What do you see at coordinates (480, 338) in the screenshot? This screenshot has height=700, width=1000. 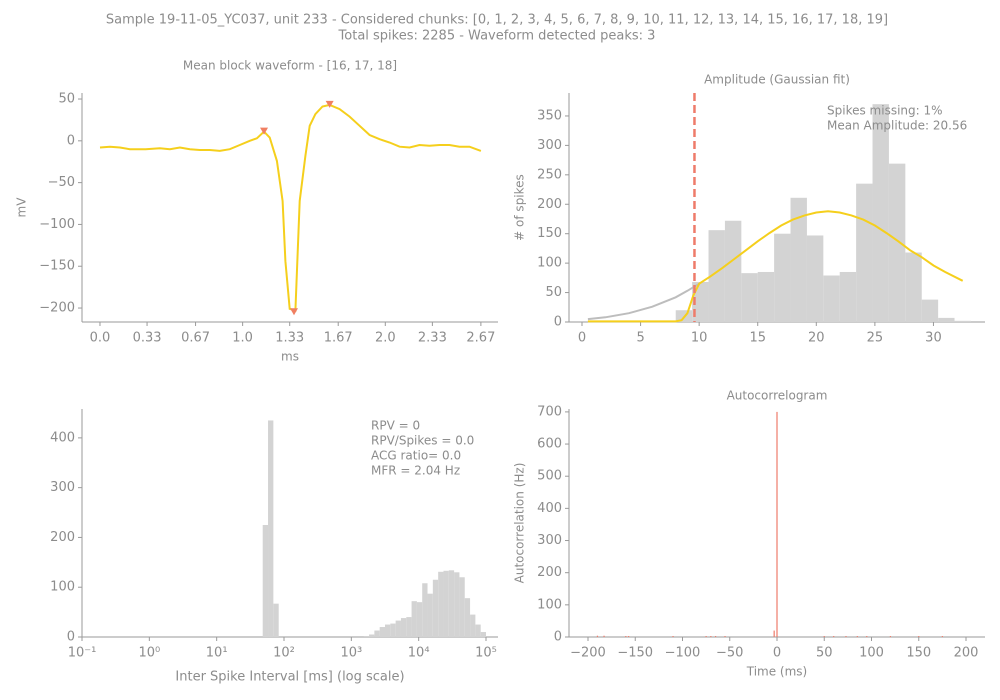 I see `x-tick-label: 2.67` at bounding box center [480, 338].